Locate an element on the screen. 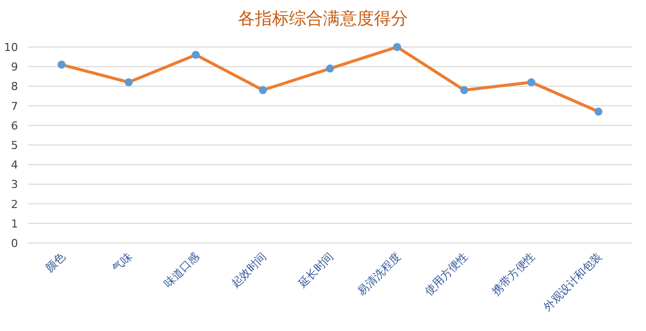  y-tick-label: 10 is located at coordinates (11, 47).